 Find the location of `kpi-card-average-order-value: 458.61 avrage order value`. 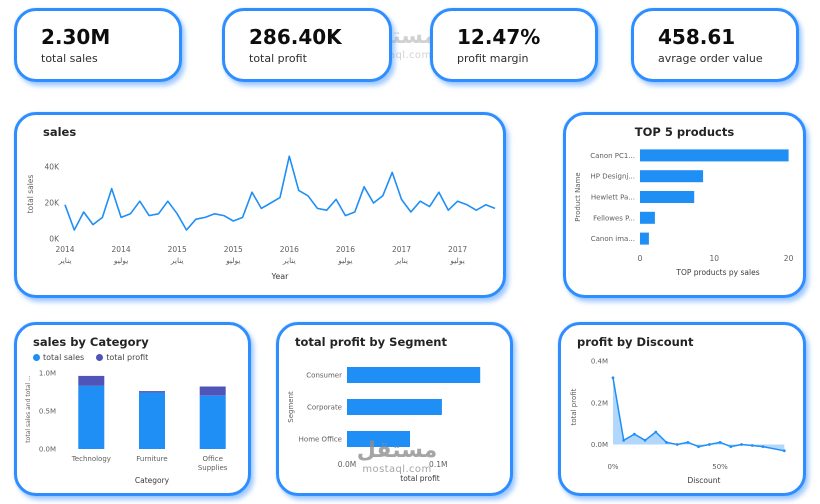

kpi-card-average-order-value: 458.61 avrage order value is located at coordinates (715, 45).